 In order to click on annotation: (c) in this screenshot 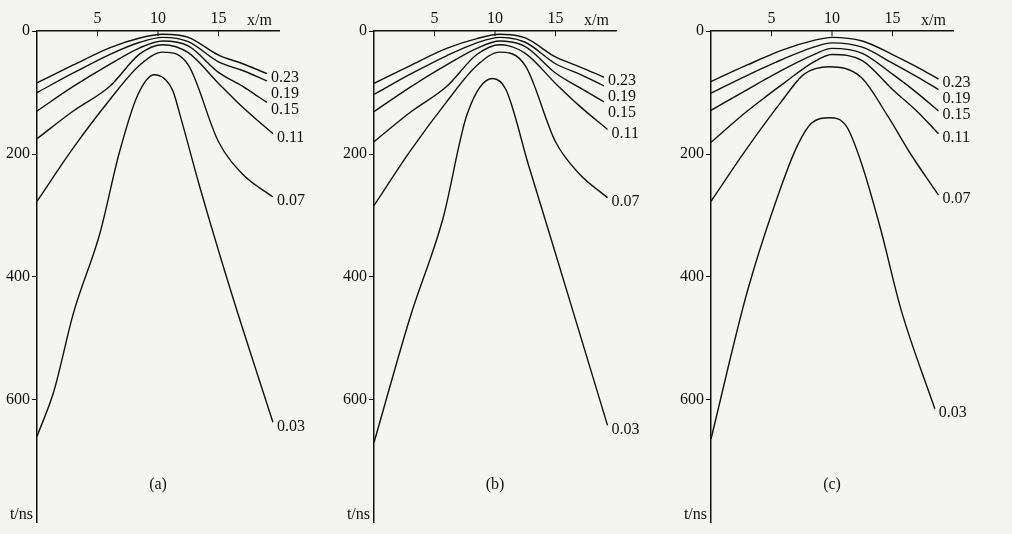, I will do `click(832, 483)`.